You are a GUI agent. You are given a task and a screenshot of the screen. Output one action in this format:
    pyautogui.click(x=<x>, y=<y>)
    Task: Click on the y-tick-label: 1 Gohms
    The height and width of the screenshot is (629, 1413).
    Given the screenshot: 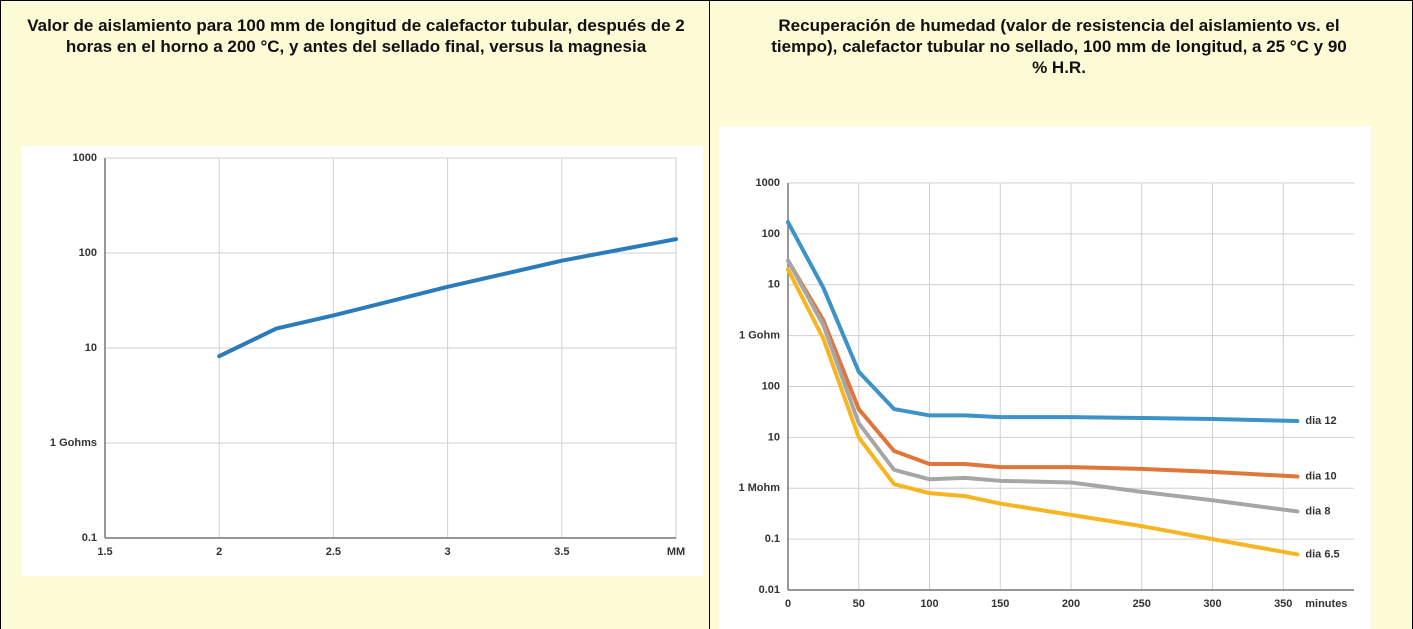 What is the action you would take?
    pyautogui.click(x=73, y=443)
    